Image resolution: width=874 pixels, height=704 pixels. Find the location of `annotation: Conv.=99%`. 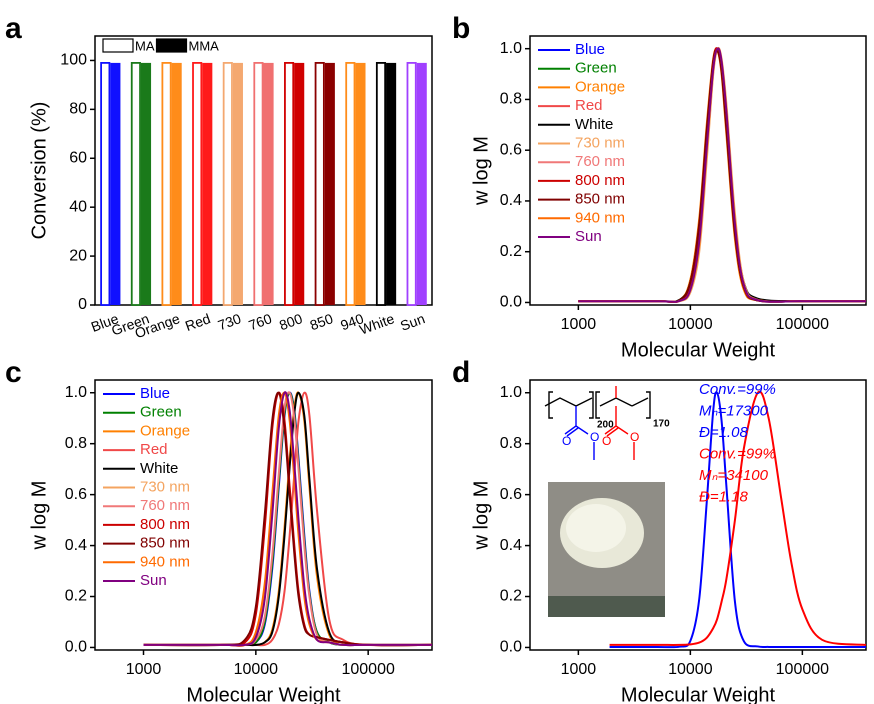

annotation: Conv.=99% is located at coordinates (737, 453).